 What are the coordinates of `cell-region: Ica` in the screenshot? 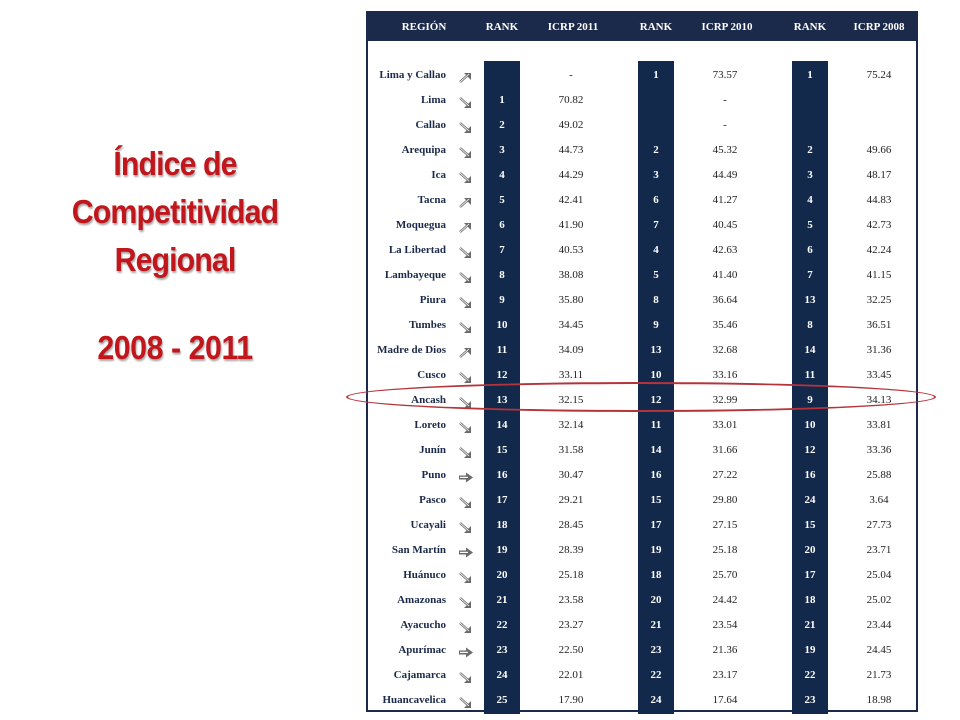 It's located at (438, 175).